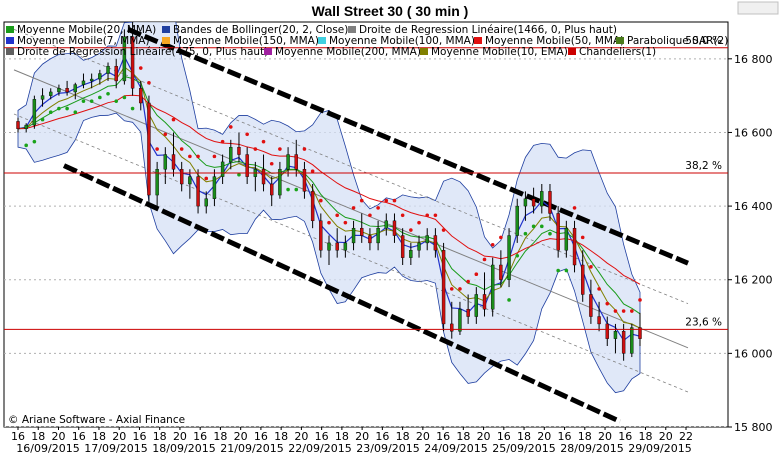 The image size is (780, 455). I want to click on y-tick-label: 16 000, so click(753, 353).